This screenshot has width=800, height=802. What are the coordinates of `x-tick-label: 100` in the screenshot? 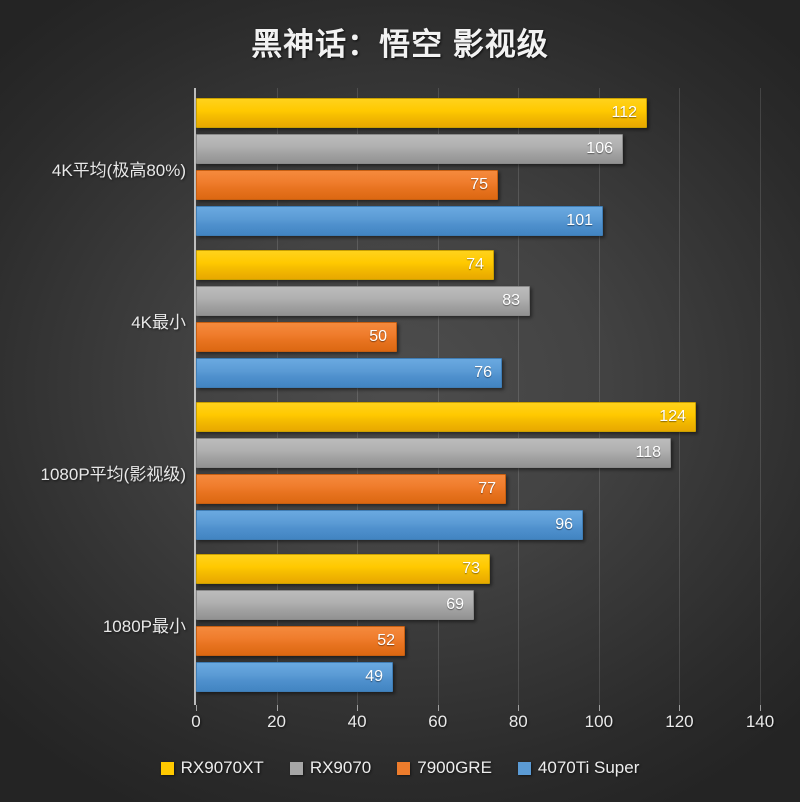 It's located at (599, 721).